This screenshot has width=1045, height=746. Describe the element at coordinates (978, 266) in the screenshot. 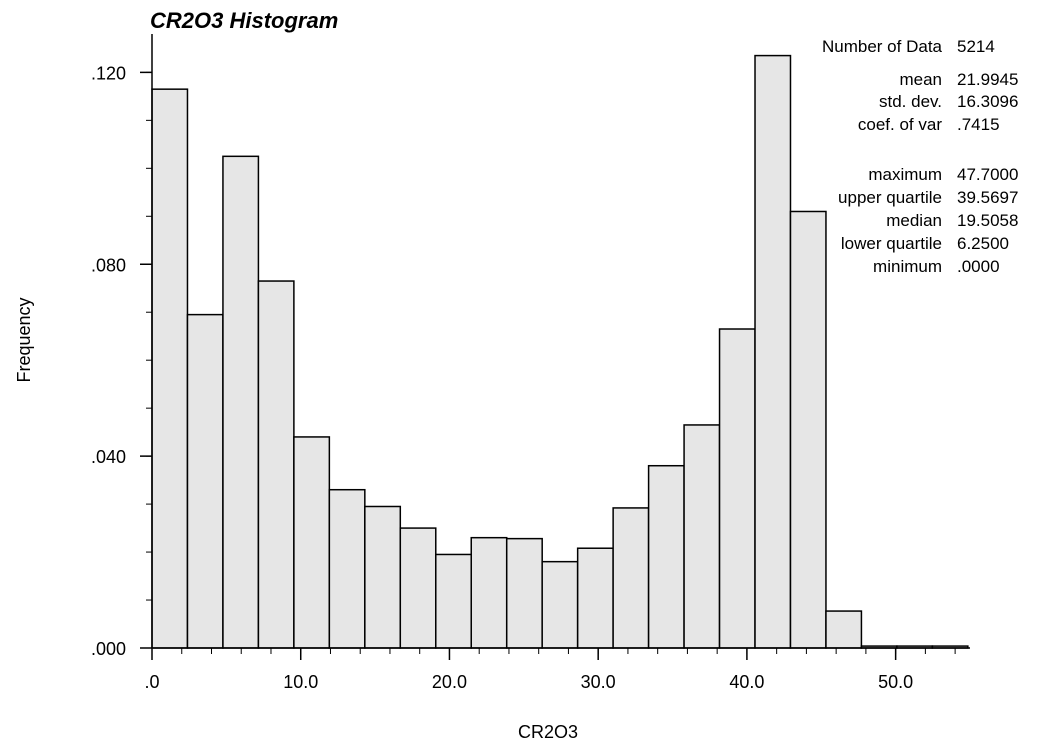

I see `stat-value: .0000` at that location.